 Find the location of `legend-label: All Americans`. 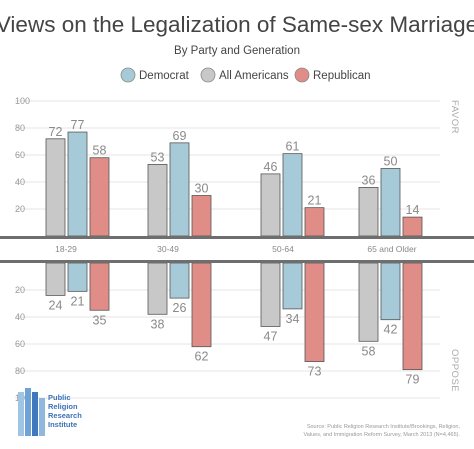

legend-label: All Americans is located at coordinates (254, 76).